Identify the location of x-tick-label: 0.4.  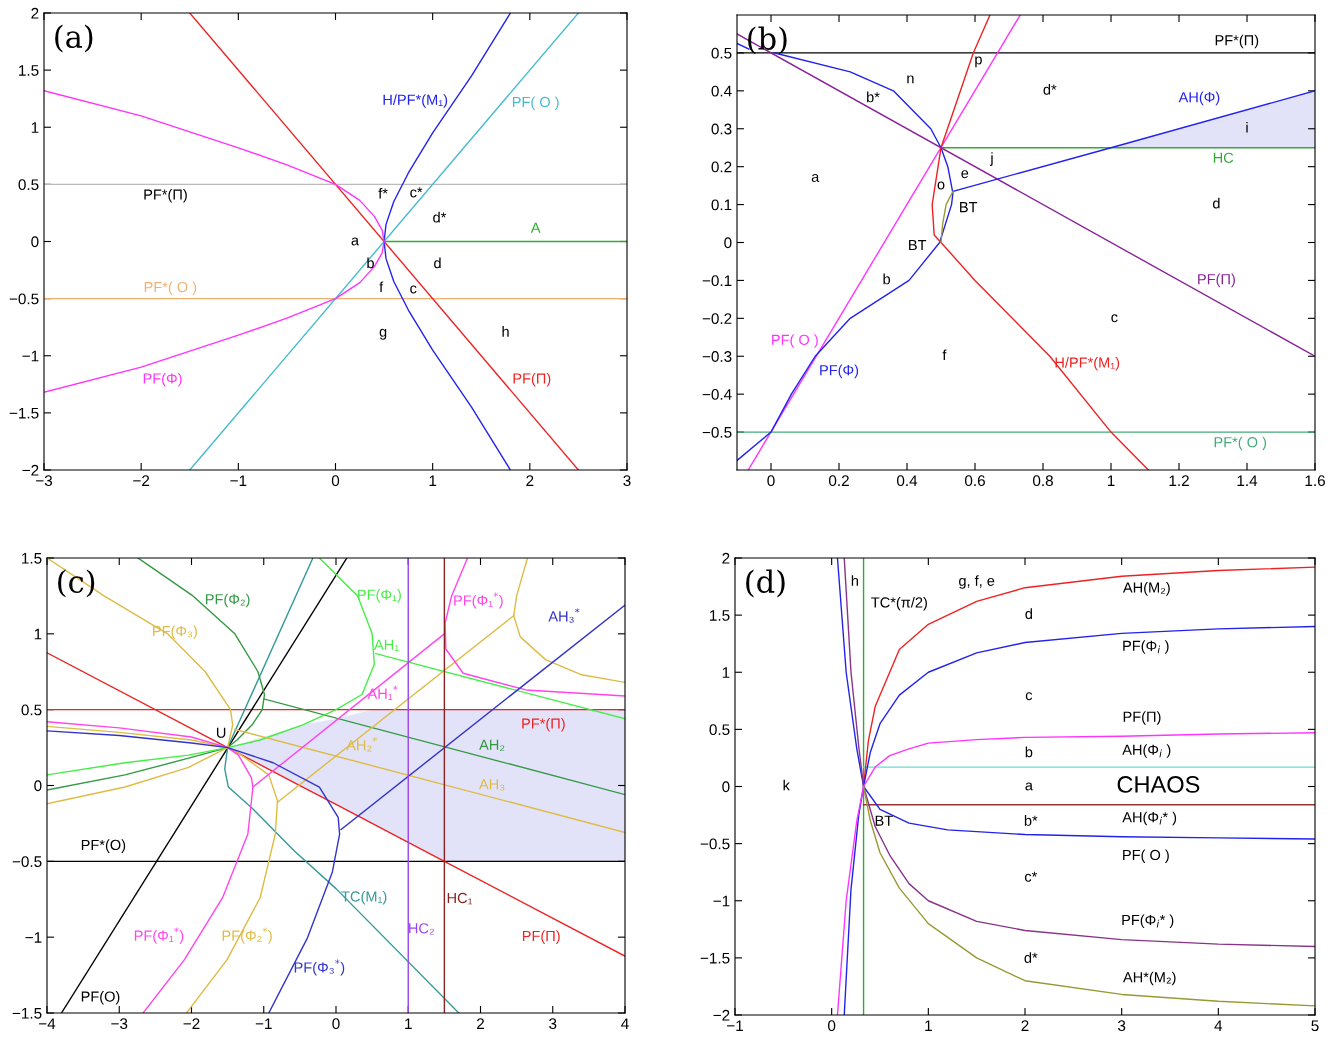
(907, 481).